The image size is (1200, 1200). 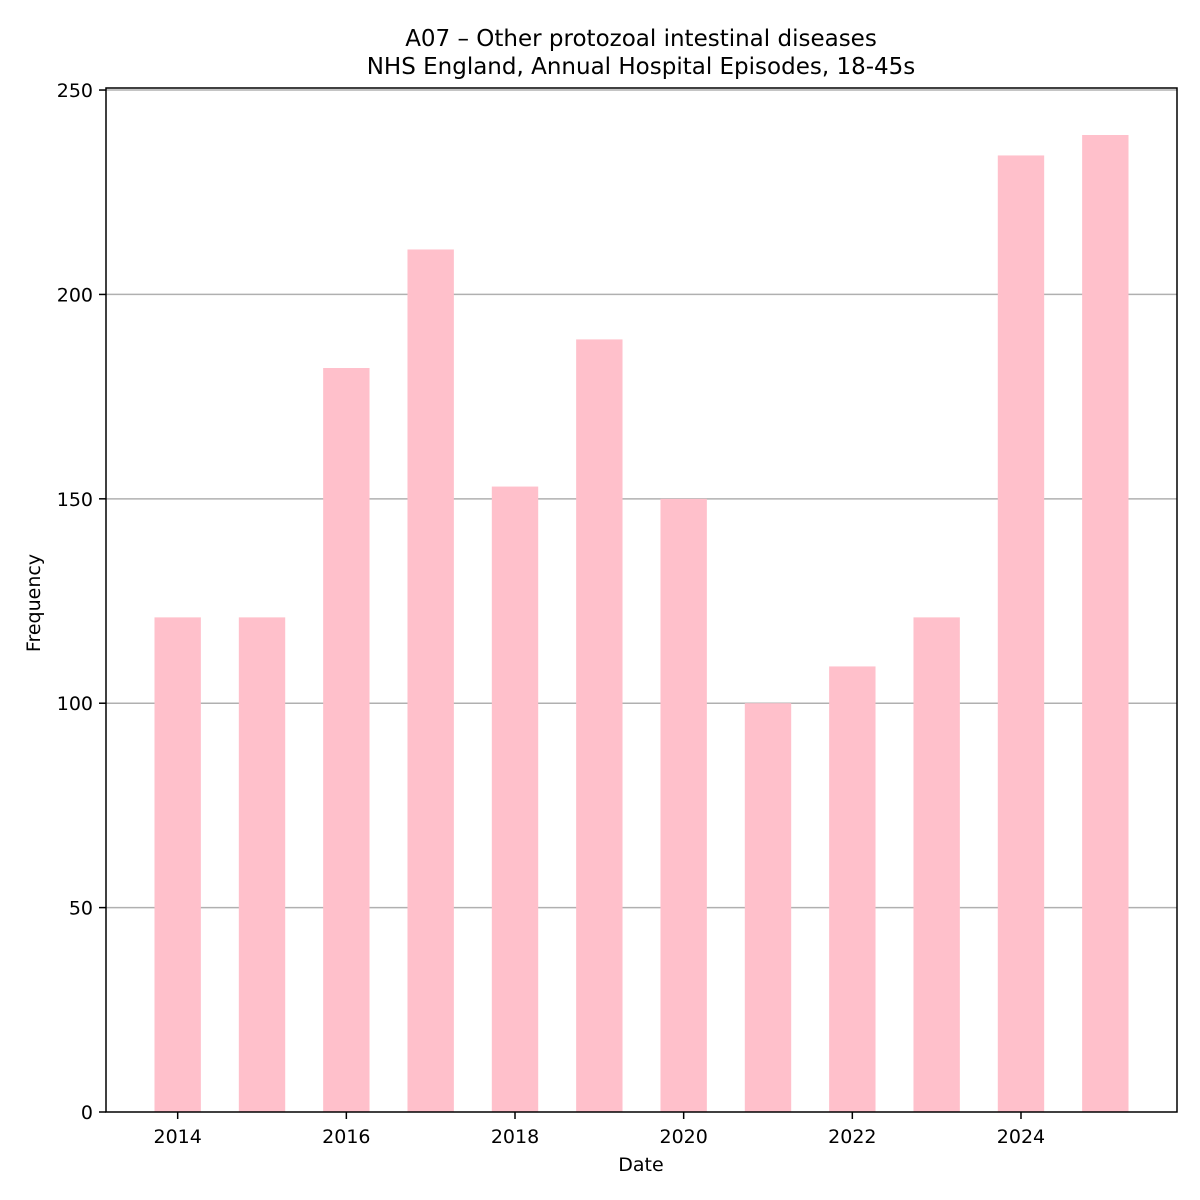 I want to click on y-tick-label-250: 250, so click(x=75, y=91).